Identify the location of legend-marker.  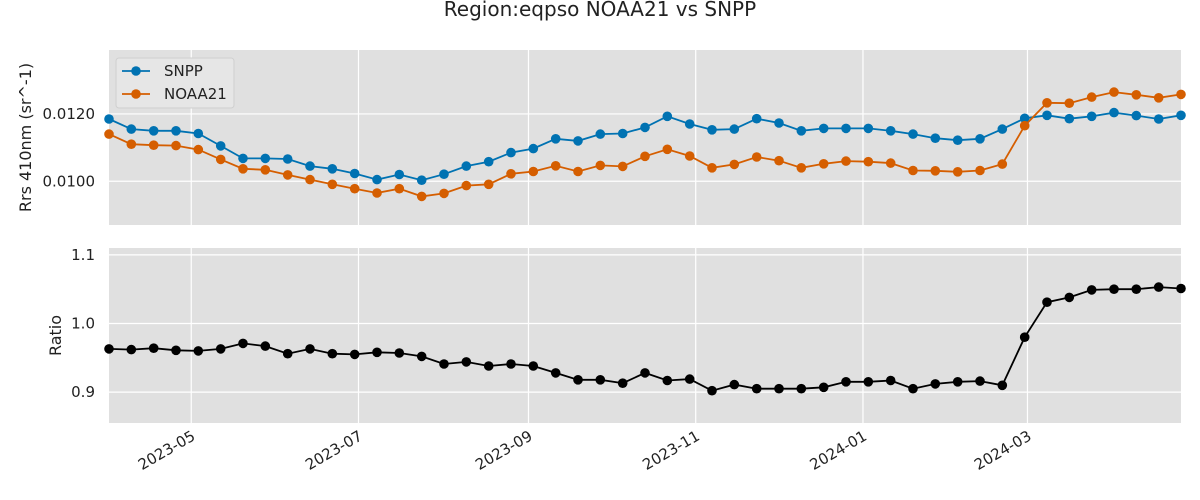
(136, 71).